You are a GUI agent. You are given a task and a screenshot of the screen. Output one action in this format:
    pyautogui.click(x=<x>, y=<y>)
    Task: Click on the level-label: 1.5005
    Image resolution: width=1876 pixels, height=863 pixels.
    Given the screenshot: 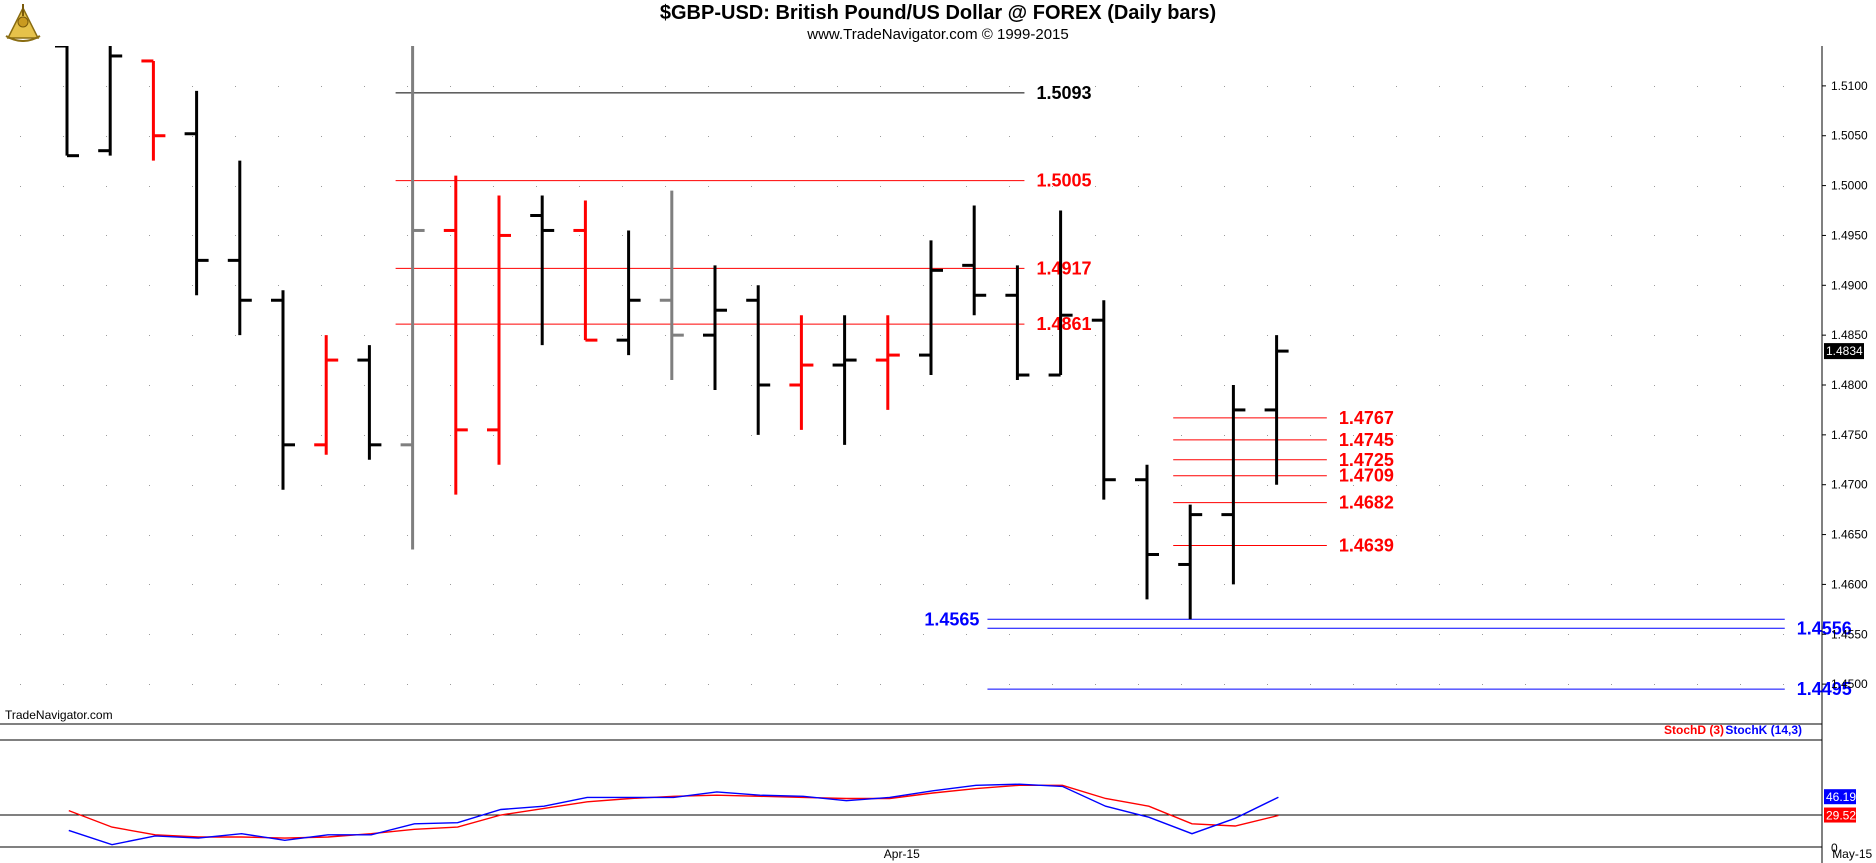 What is the action you would take?
    pyautogui.click(x=1063, y=181)
    